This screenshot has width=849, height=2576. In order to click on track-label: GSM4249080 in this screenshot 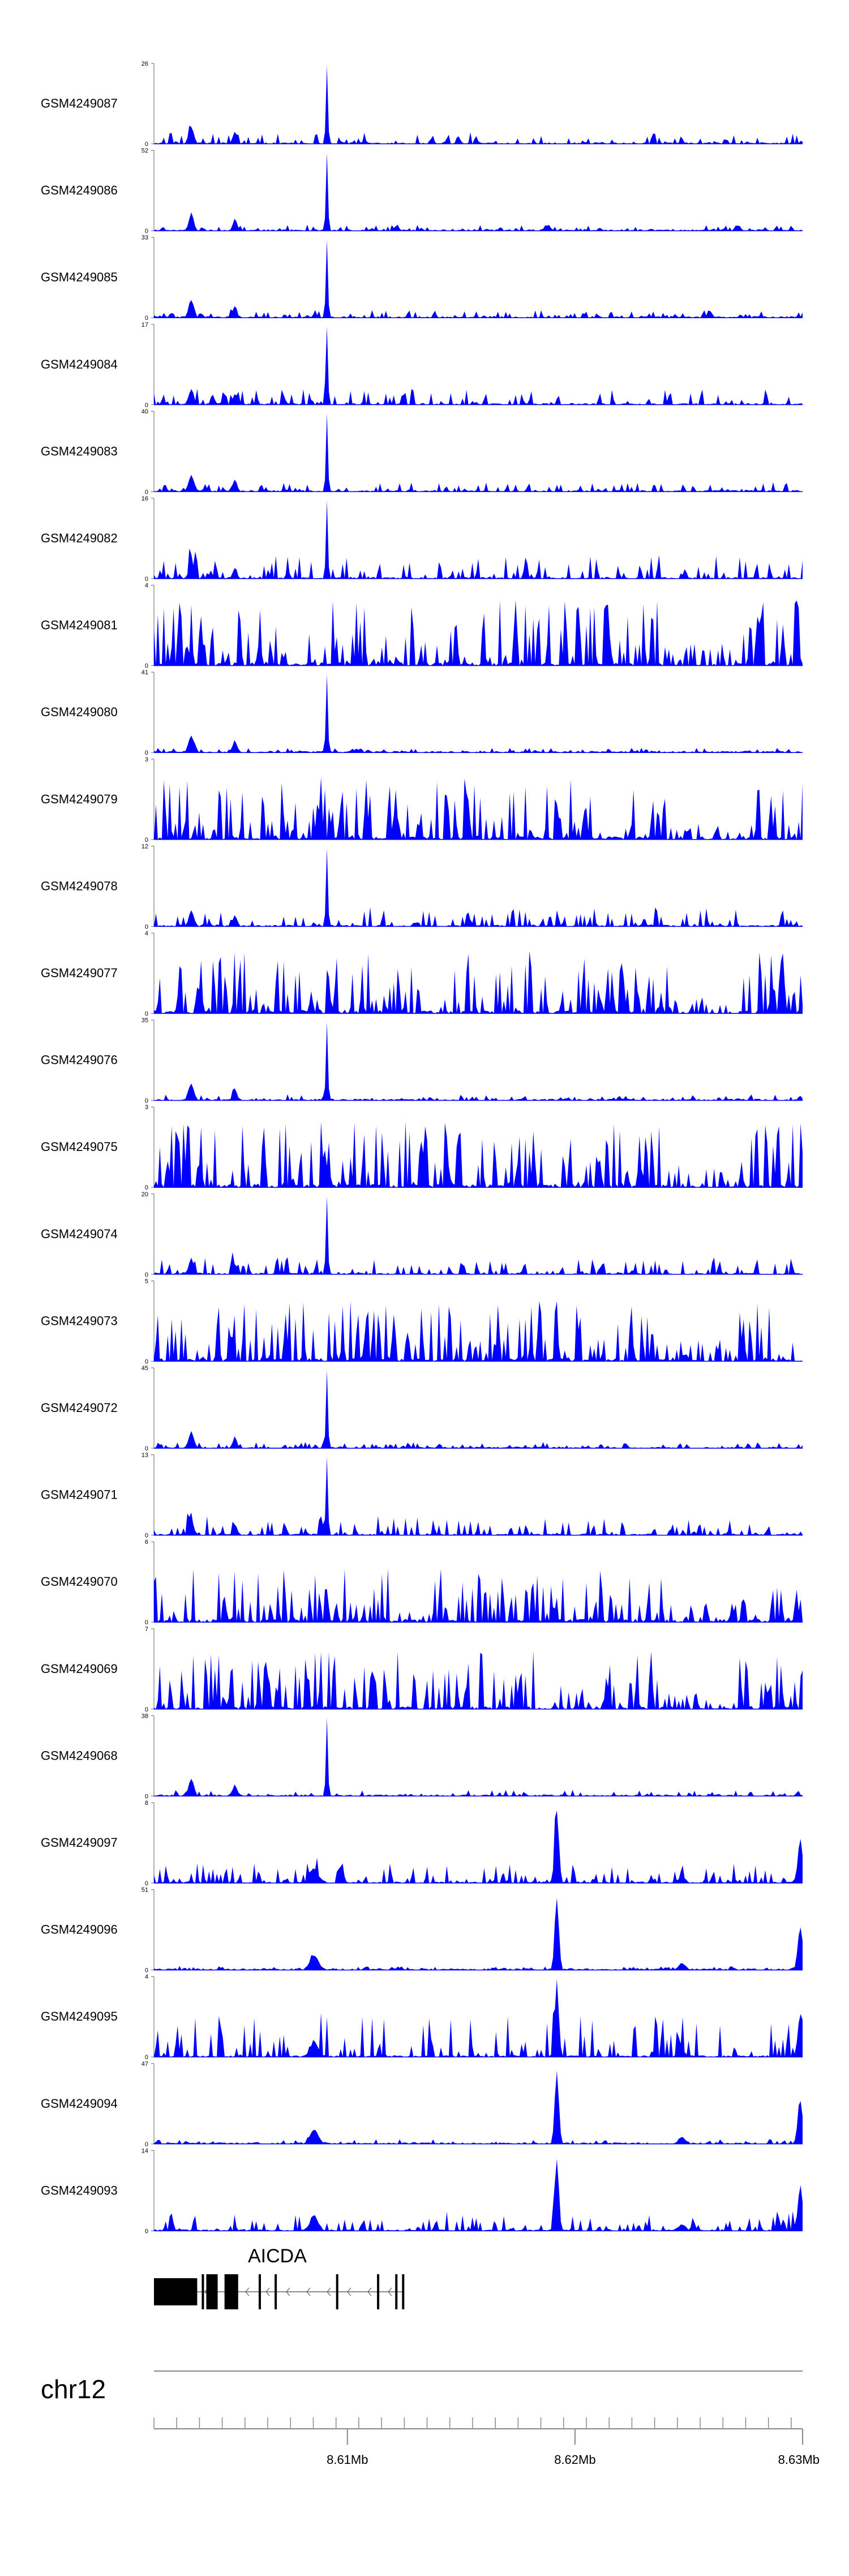, I will do `click(79, 712)`.